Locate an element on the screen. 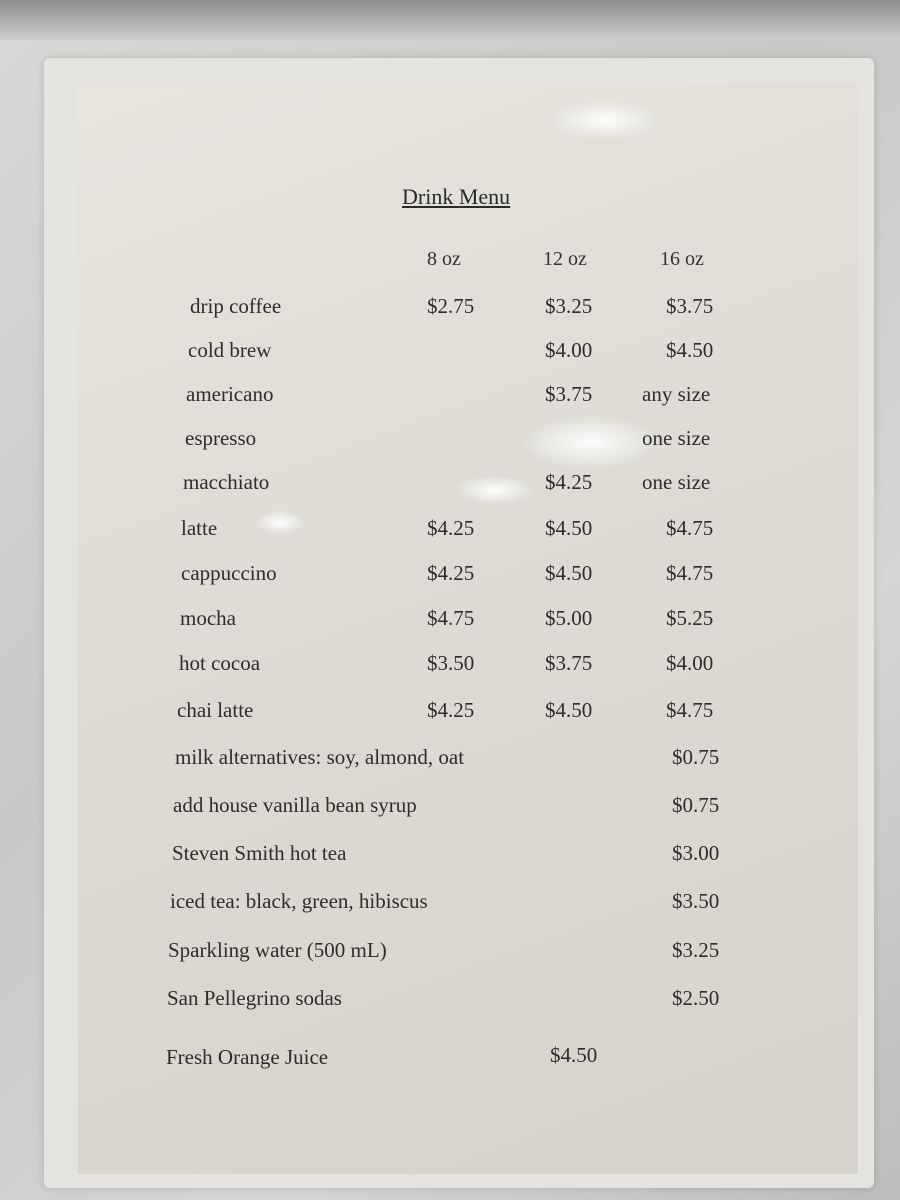 The width and height of the screenshot is (900, 1200). menu-title: Drink Menu is located at coordinates (456, 196).